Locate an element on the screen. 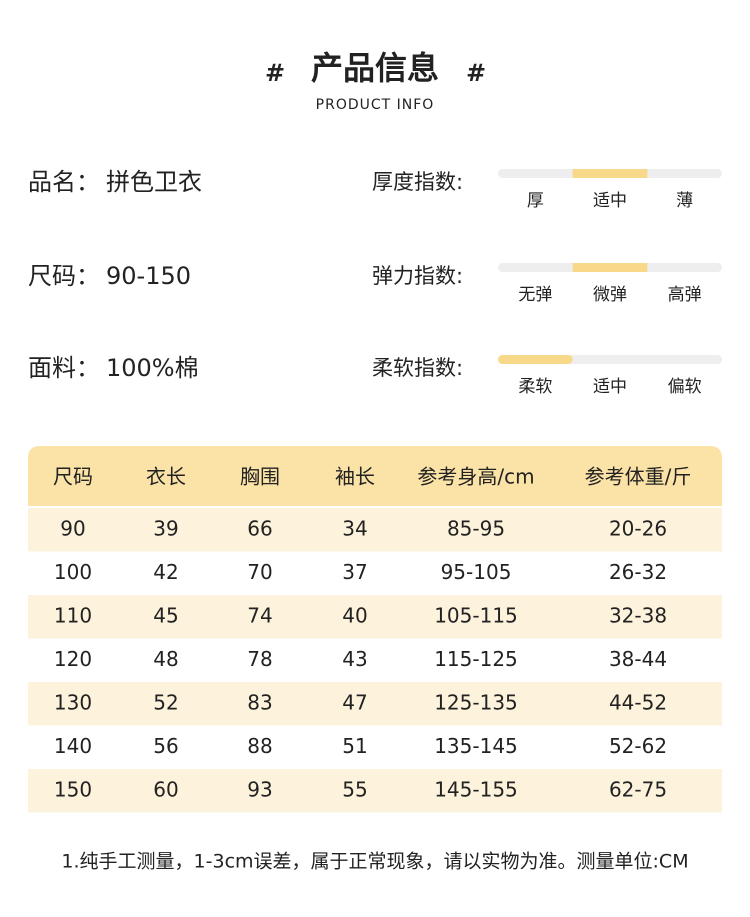 Image resolution: width=750 pixels, height=917 pixels. table-cell: 110 is located at coordinates (73, 615).